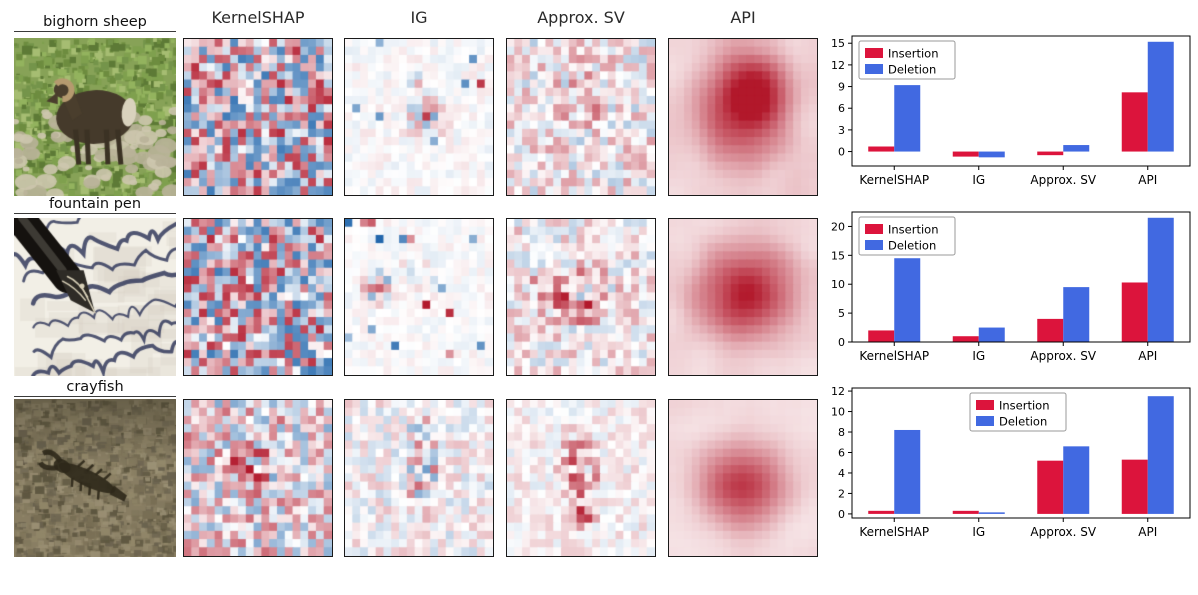 This screenshot has height=595, width=1198. What do you see at coordinates (258, 17) in the screenshot?
I see `column-header-kernelshap: KernelSHAP` at bounding box center [258, 17].